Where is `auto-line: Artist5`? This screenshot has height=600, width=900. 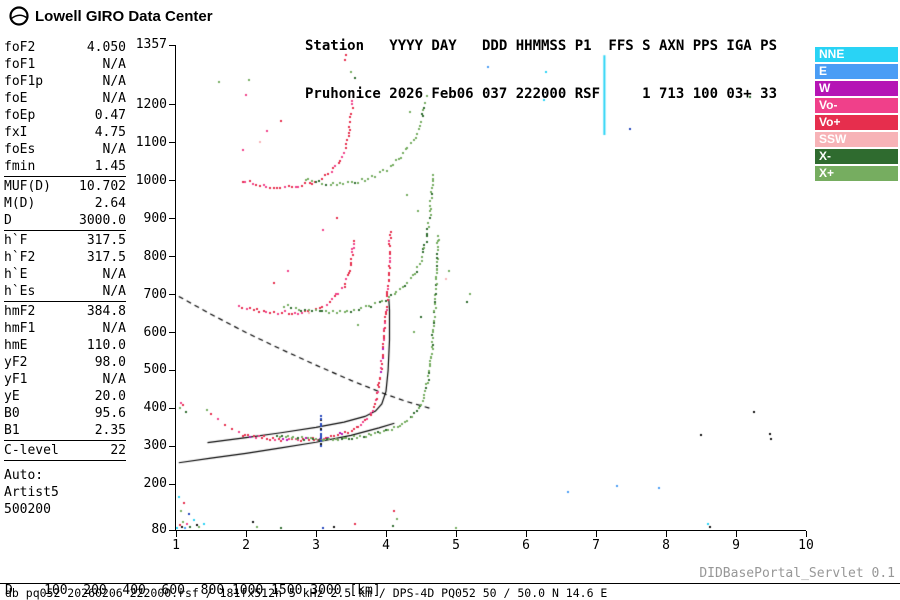 auto-line: Artist5 is located at coordinates (31, 492).